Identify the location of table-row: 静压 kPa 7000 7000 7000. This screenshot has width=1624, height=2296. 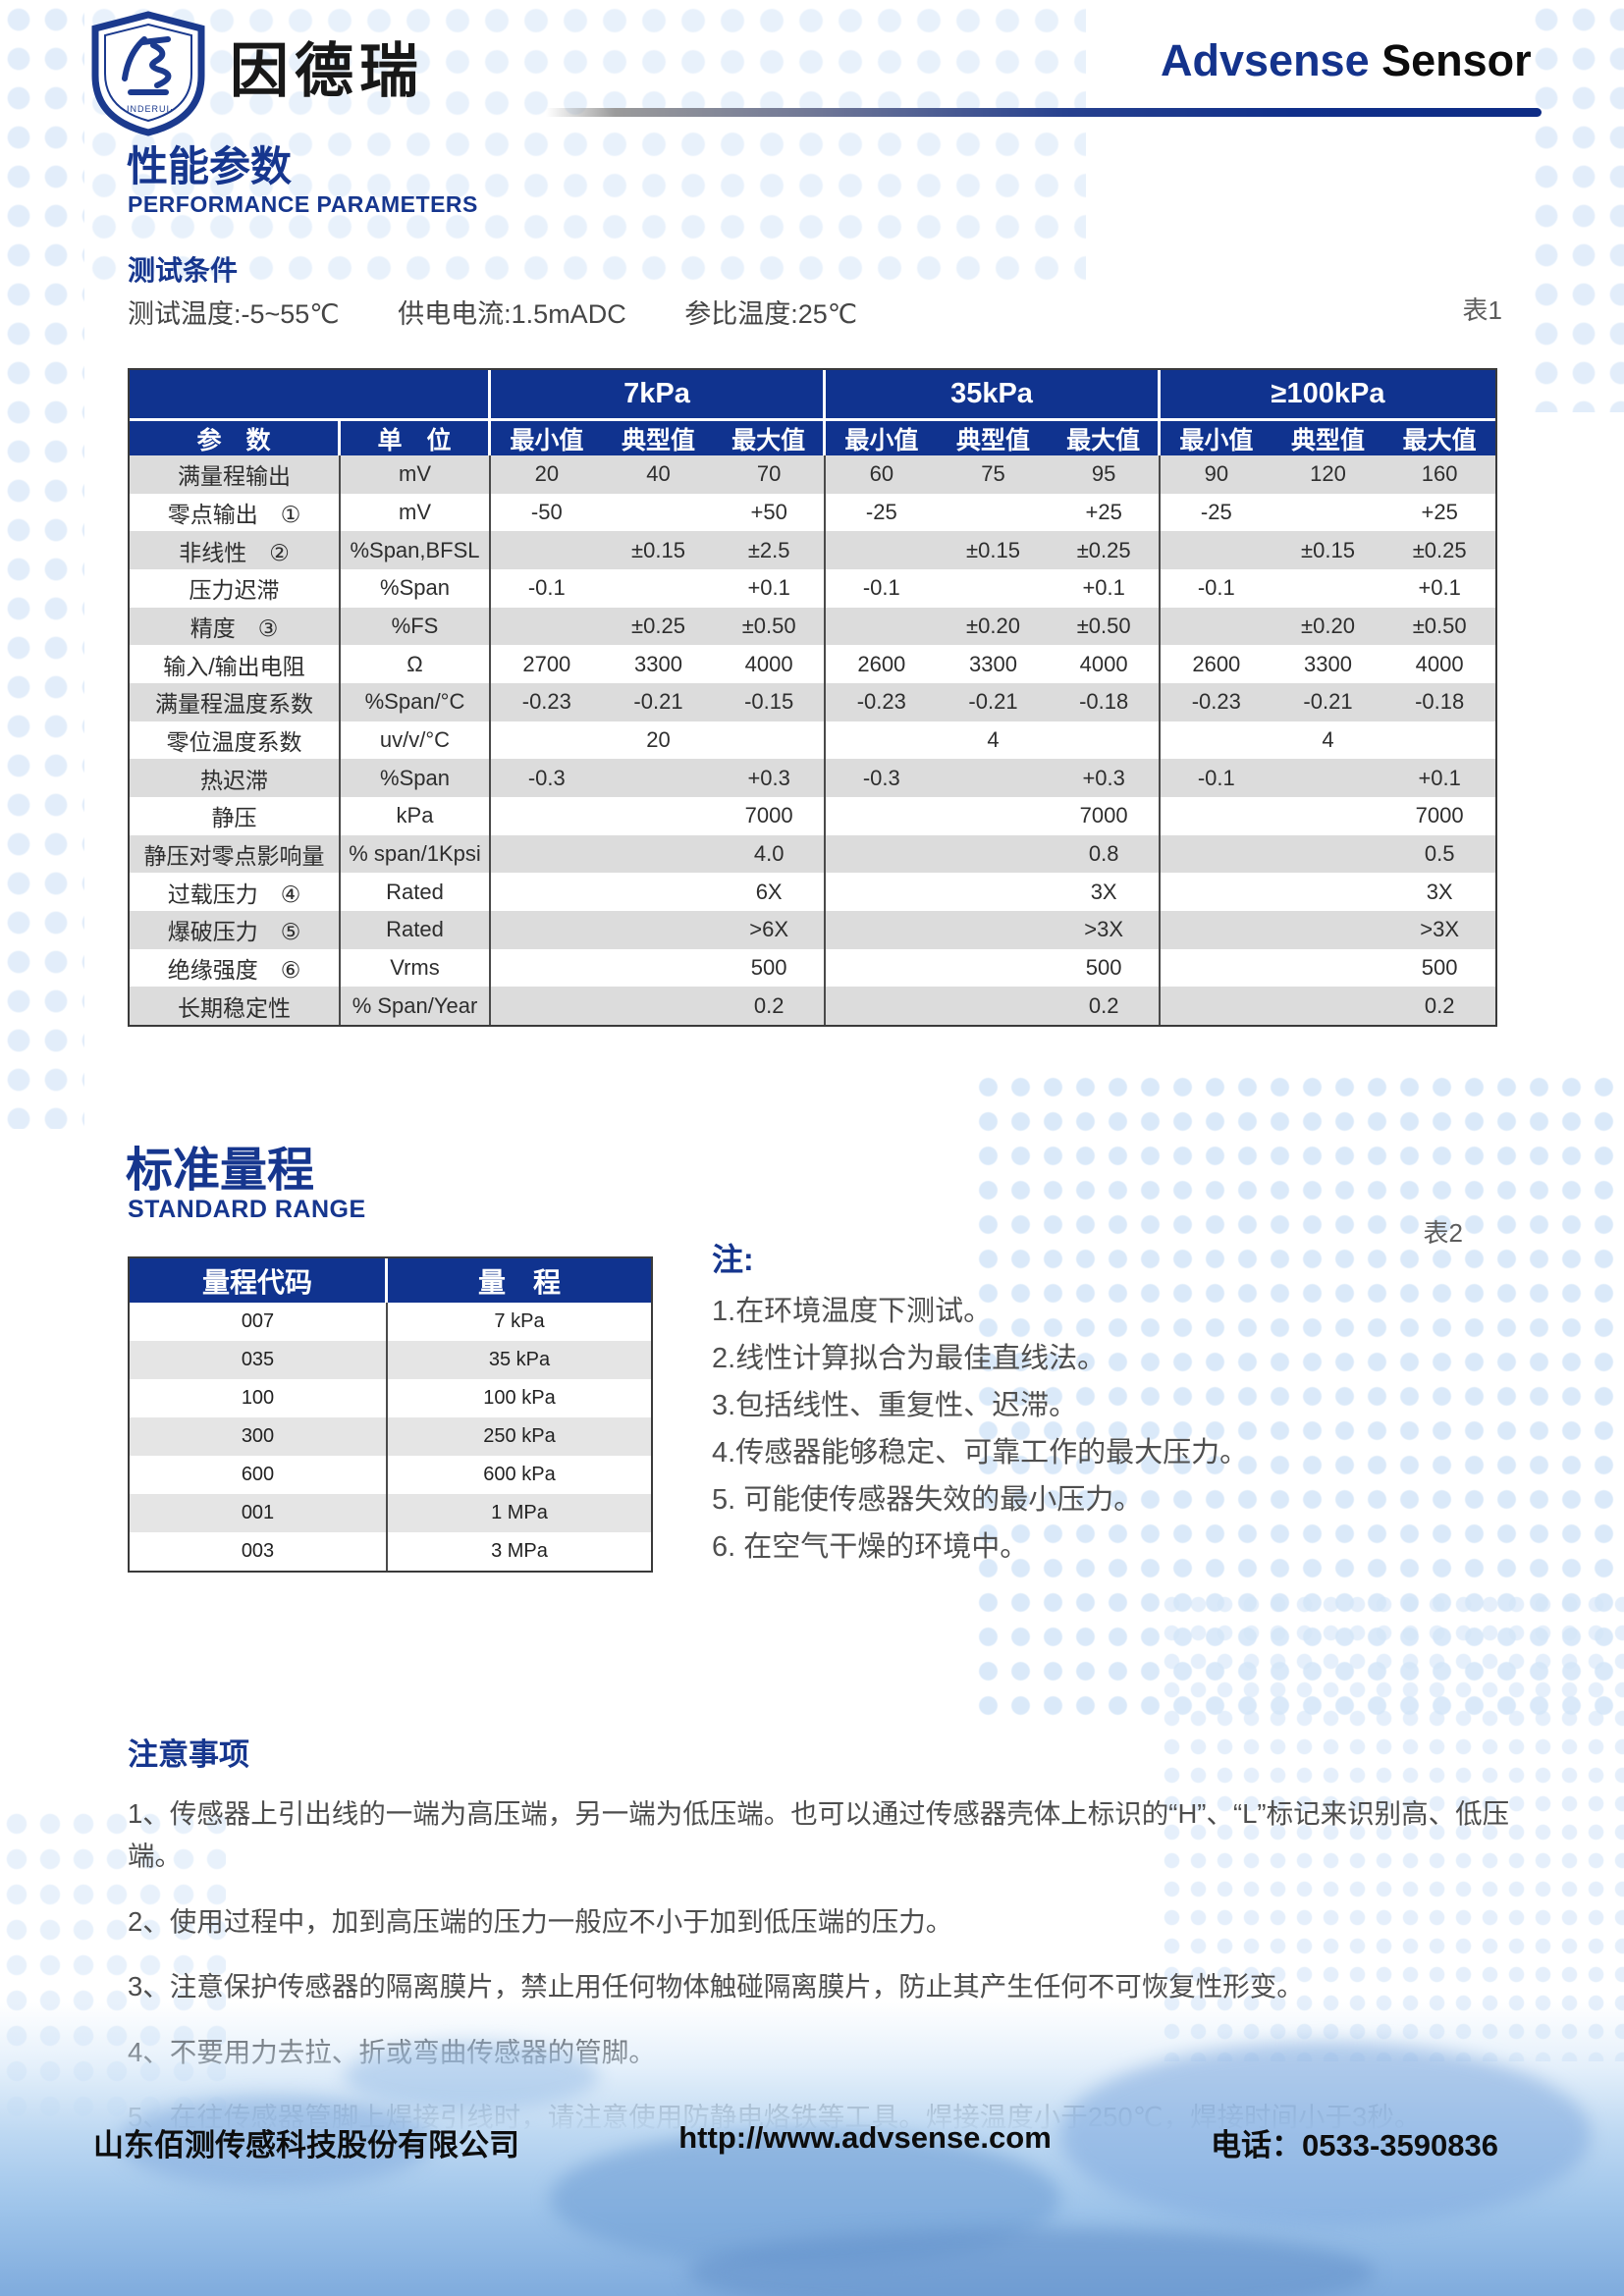
(812, 815).